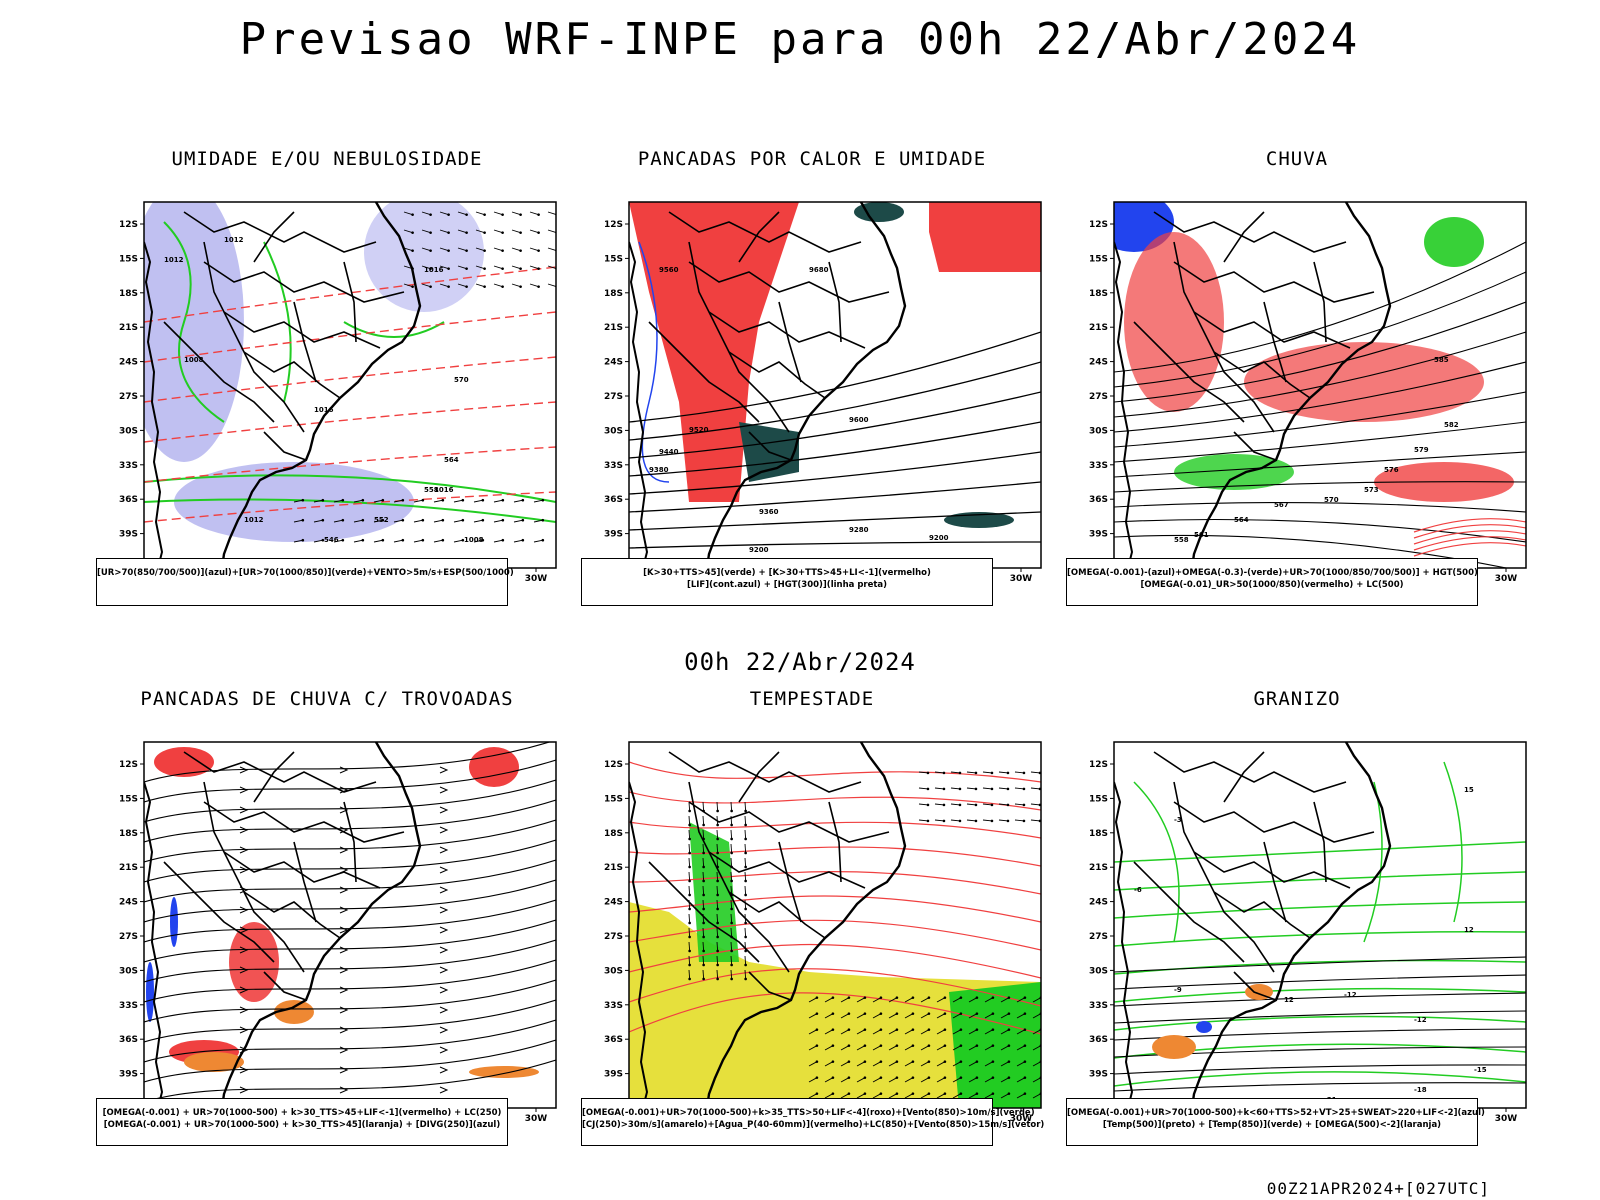 The width and height of the screenshot is (1600, 1200). What do you see at coordinates (1371, 490) in the screenshot?
I see `contour-label: 573` at bounding box center [1371, 490].